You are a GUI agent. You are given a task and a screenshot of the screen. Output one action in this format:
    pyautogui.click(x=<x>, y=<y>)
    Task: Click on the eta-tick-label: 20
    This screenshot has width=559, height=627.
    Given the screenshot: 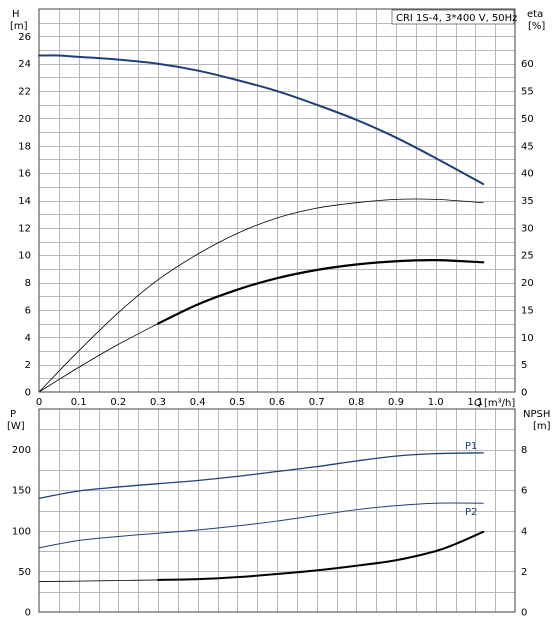 What is the action you would take?
    pyautogui.click(x=527, y=283)
    